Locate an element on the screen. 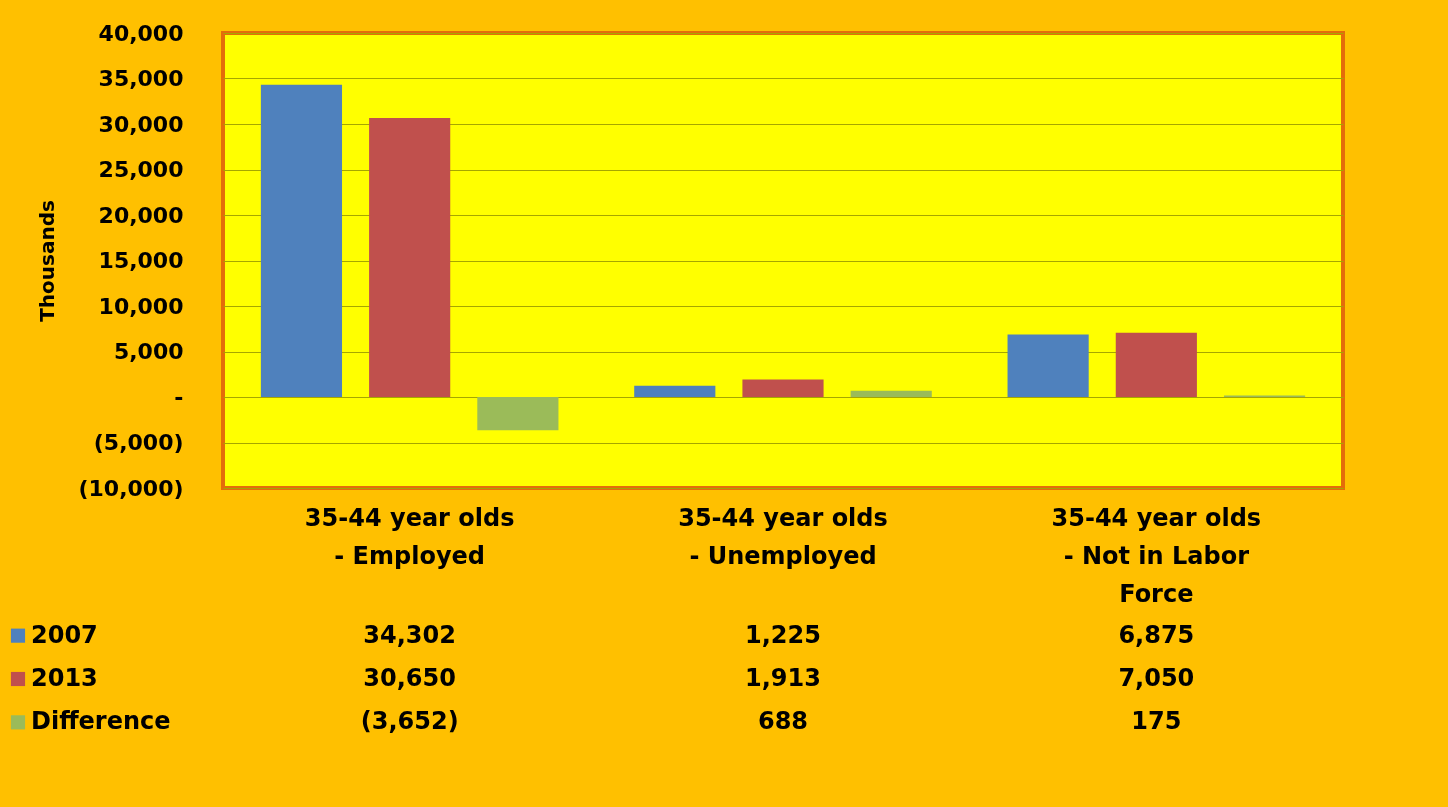 Image resolution: width=1448 pixels, height=807 pixels. y-tick-label: 25,000 is located at coordinates (141, 169).